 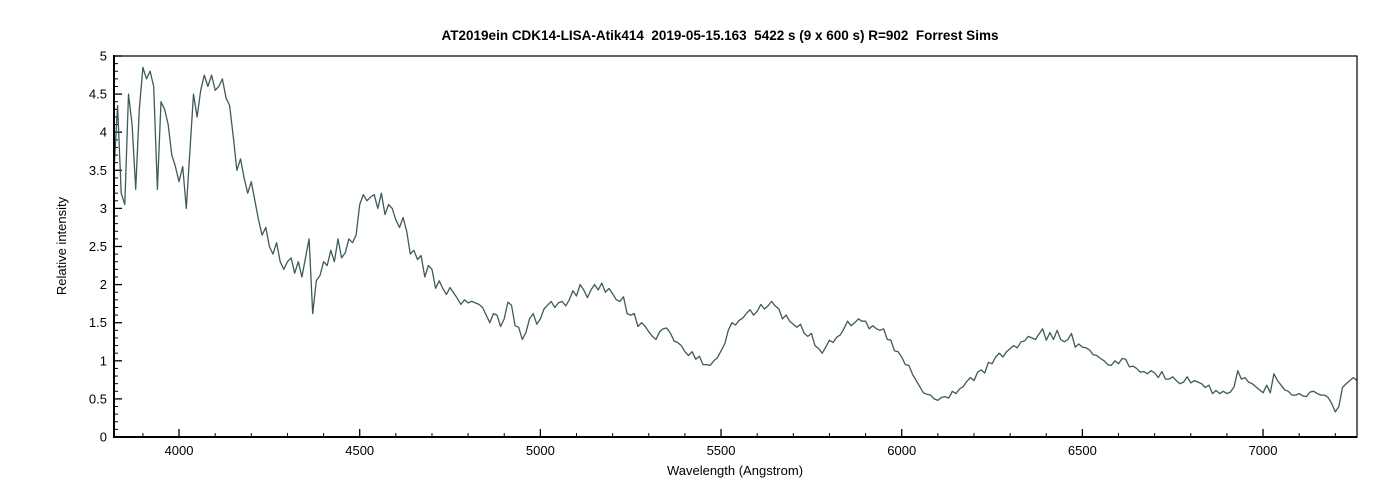 I want to click on y-tick-label: 4, so click(x=103, y=132).